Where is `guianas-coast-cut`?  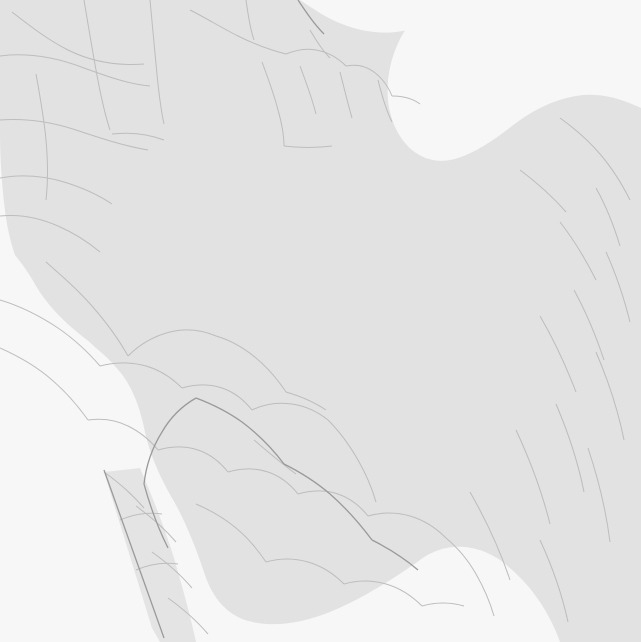
guianas-coast-cut is located at coordinates (375, 16).